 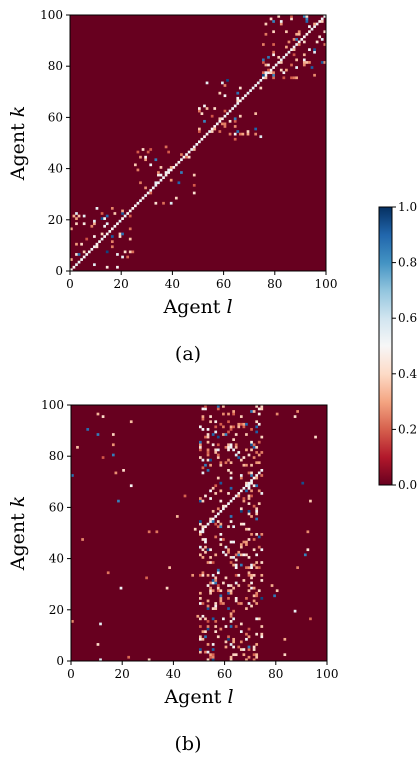 What do you see at coordinates (70, 284) in the screenshot?
I see `x-tick-label: 0` at bounding box center [70, 284].